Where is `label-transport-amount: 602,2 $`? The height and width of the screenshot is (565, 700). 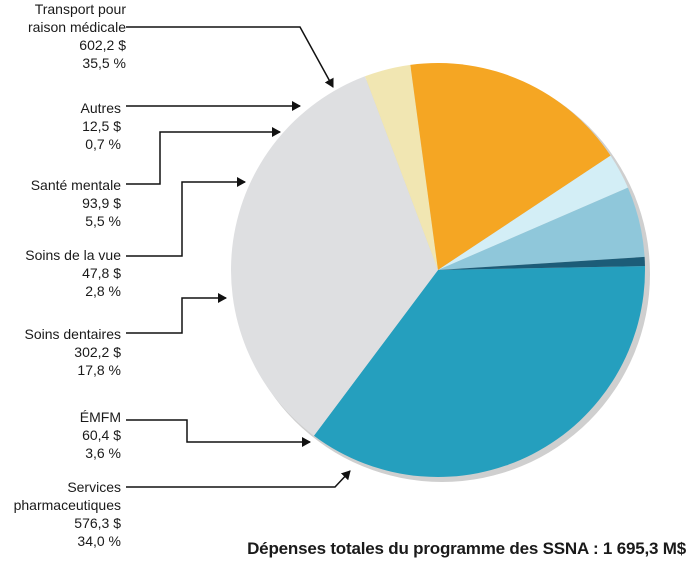
label-transport-amount: 602,2 $ is located at coordinates (102, 45).